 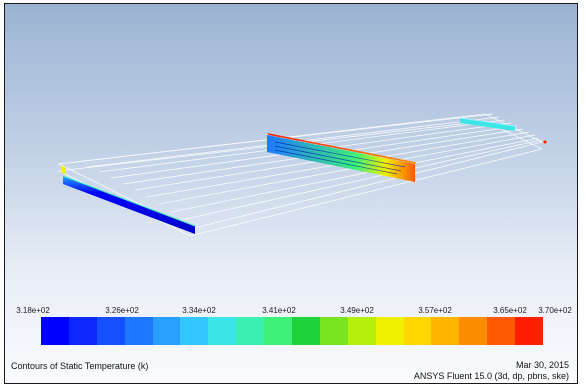 I want to click on caption-date: Mar 30, 2015, so click(x=542, y=365).